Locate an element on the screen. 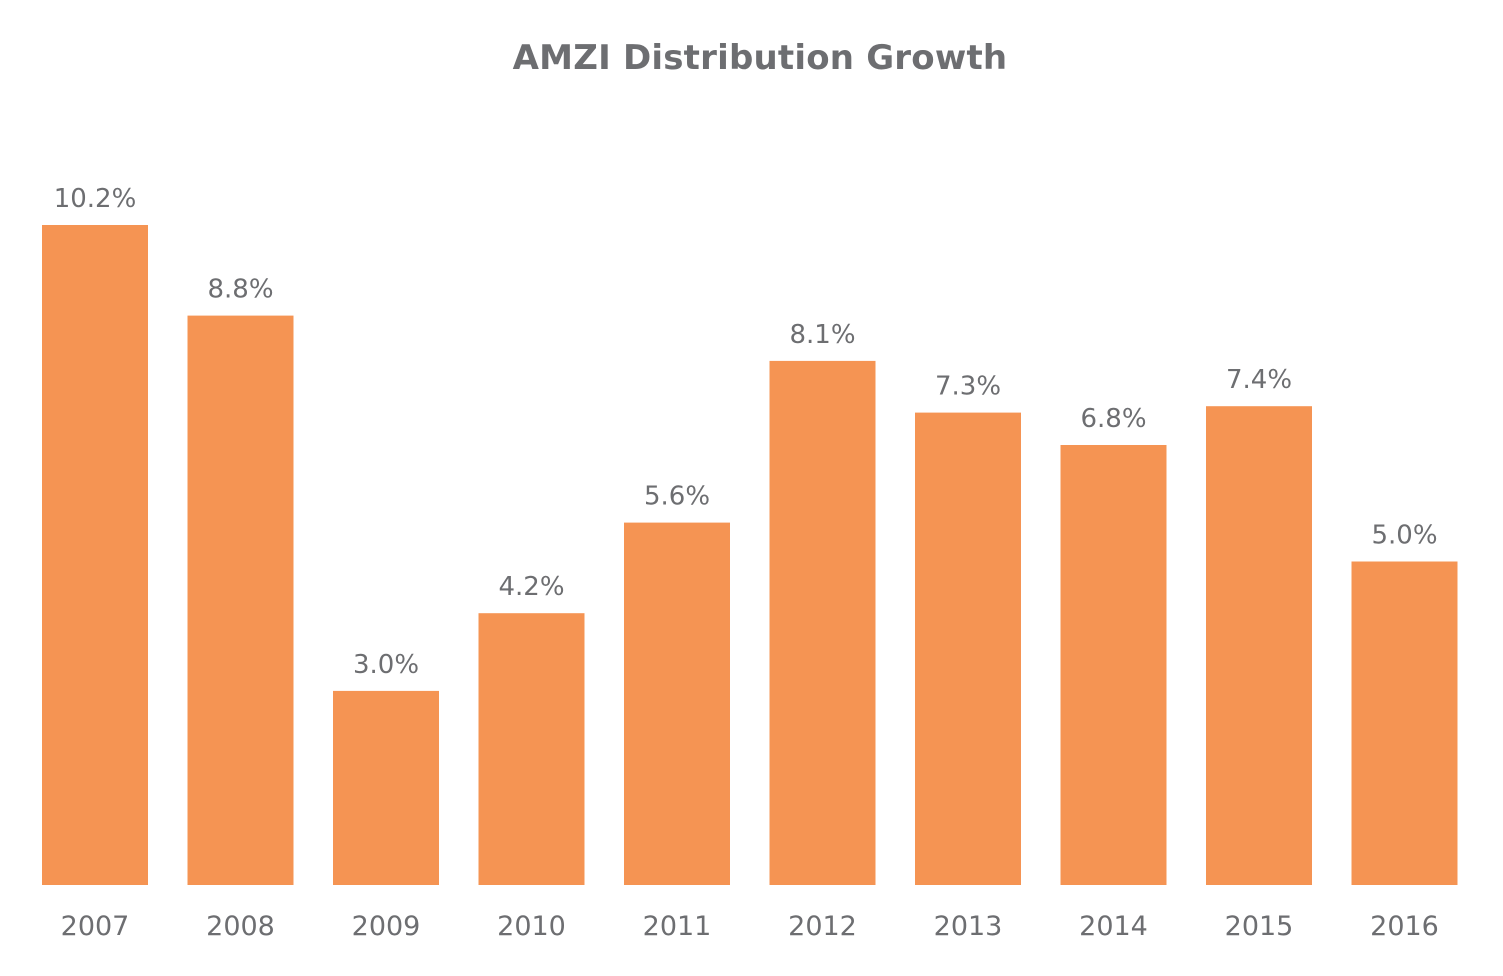  x-tick-labels-layer: 2007 2008 2009 2010 2011 2012 2013 2014 2015 2016 is located at coordinates (750, 926).